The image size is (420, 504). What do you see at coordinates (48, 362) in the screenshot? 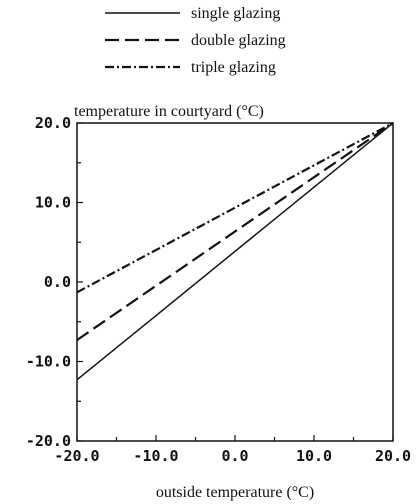
I see `y-tick-label: -10.0` at bounding box center [48, 362].